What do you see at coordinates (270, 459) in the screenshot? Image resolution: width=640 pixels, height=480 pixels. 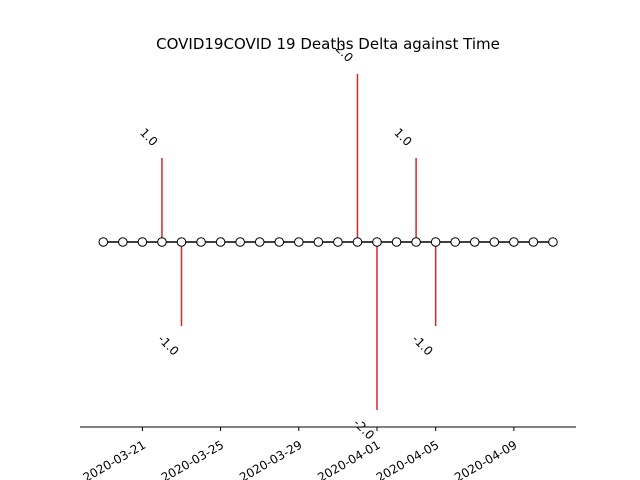 I see `x-tick-label-2: 2020-03-29` at bounding box center [270, 459].